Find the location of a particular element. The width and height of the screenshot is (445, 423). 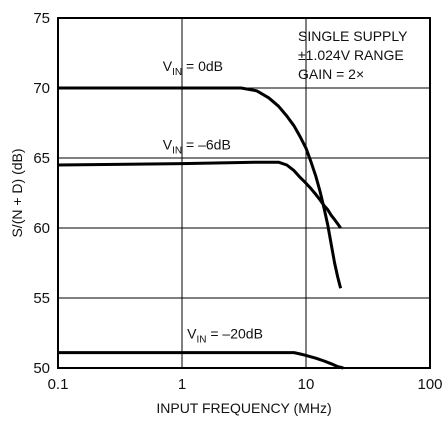

x-tick-labels: 0.1 1 10 100 is located at coordinates (245, 384).